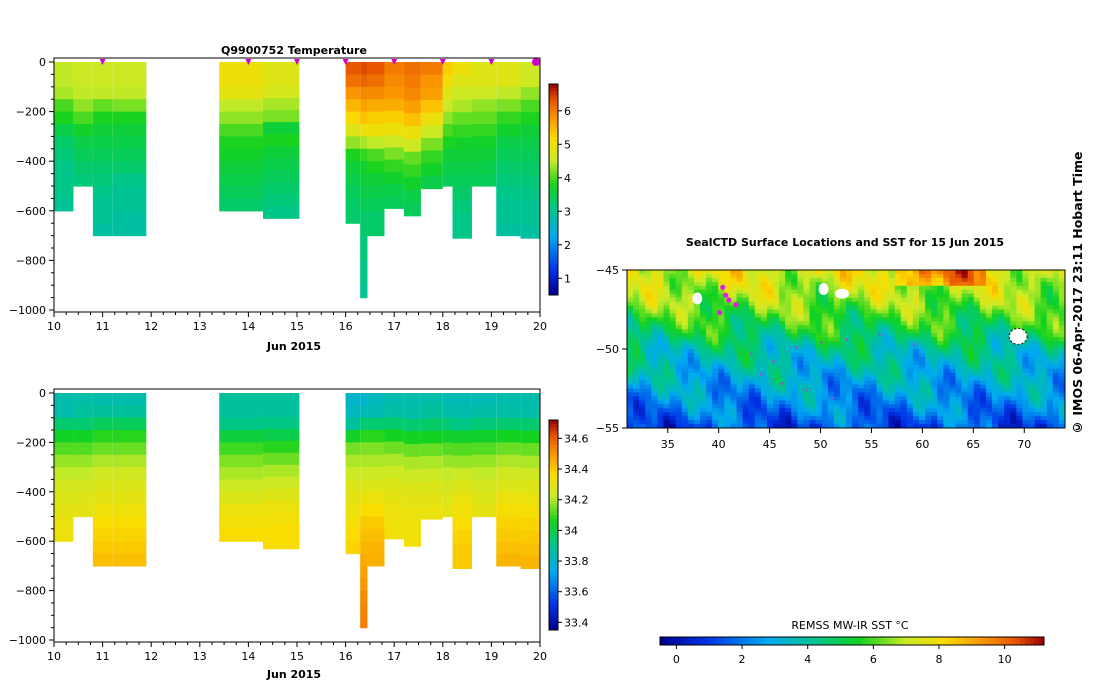  I want to click on seal-location, so click(720, 313).